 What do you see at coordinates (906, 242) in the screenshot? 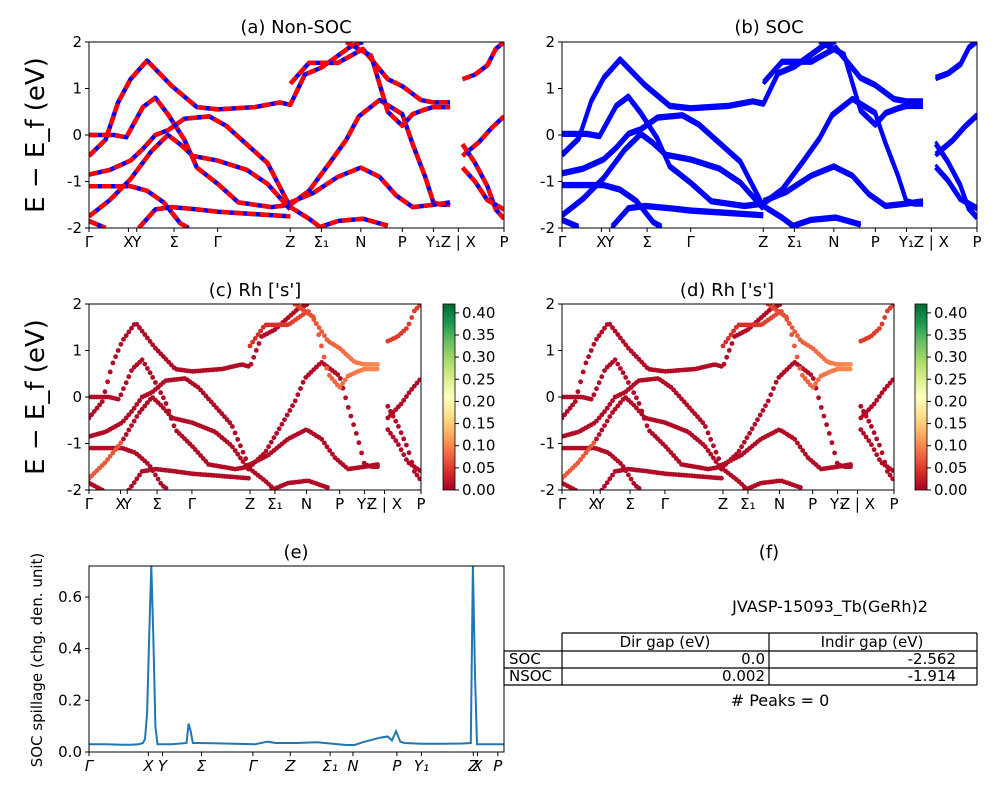
I see `x-tick-label: Y₁` at bounding box center [906, 242].